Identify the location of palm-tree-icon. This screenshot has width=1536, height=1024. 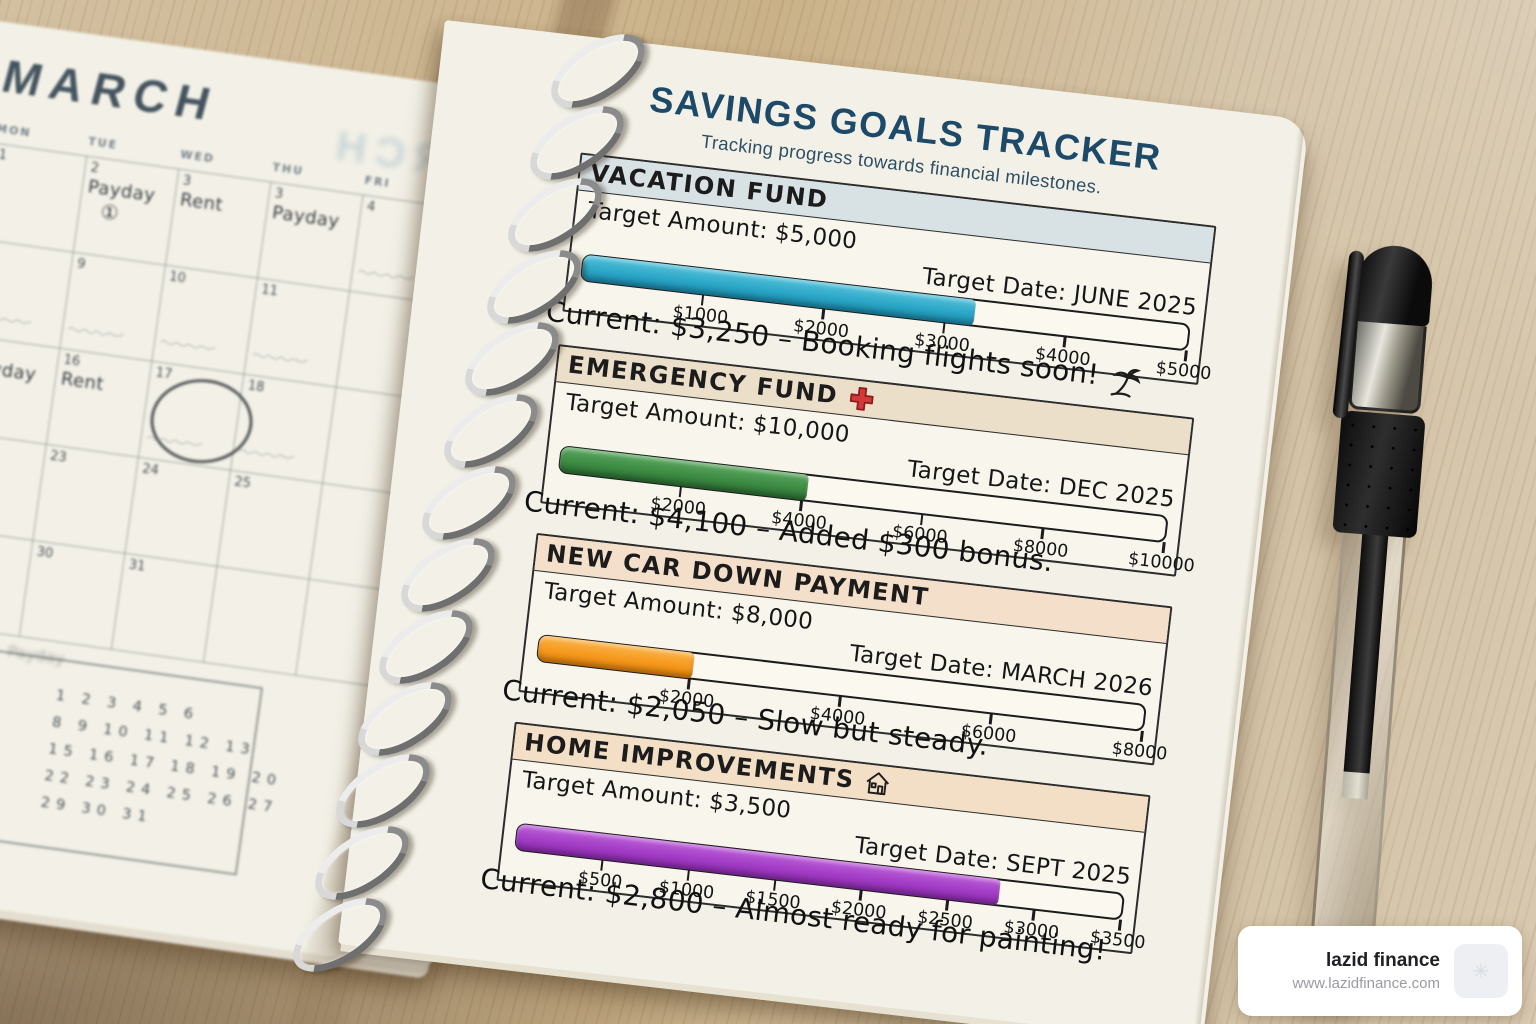
(1126, 382).